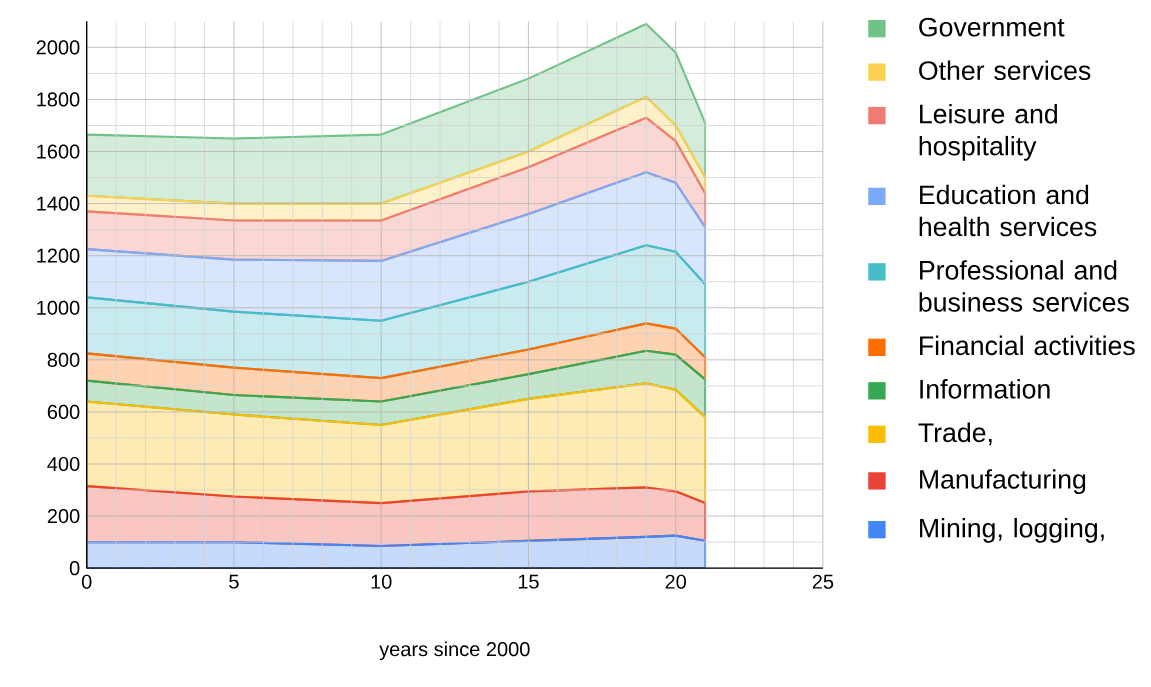 This screenshot has height=687, width=1151. What do you see at coordinates (992, 27) in the screenshot?
I see `legend-label: Government` at bounding box center [992, 27].